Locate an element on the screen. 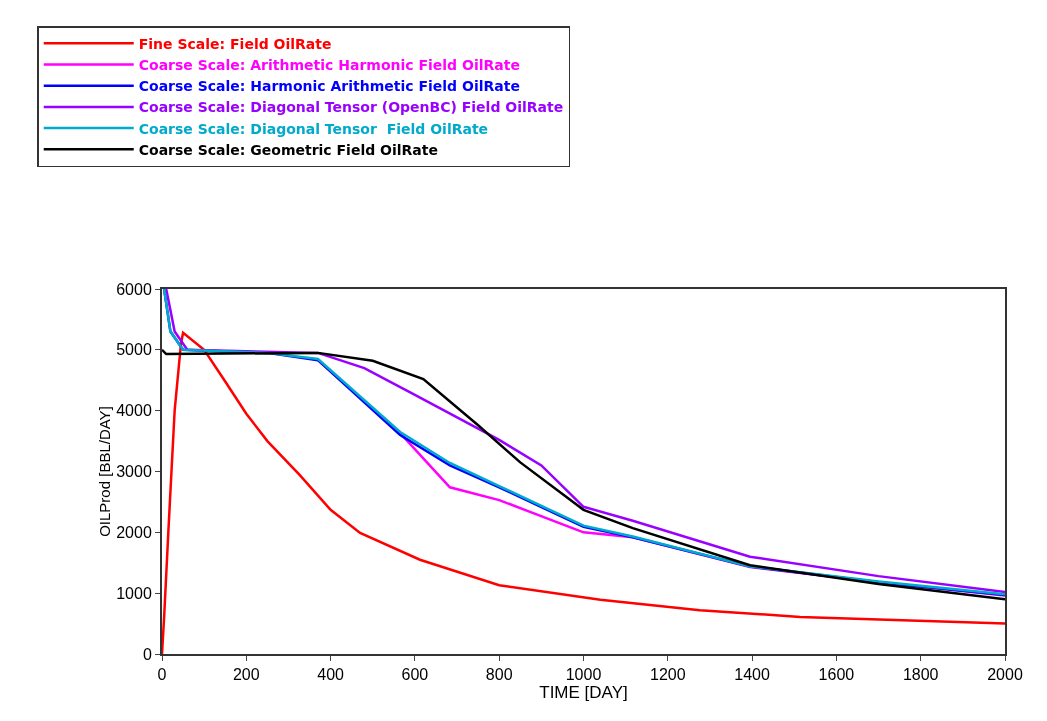  text: Coarse Scale: Geometric Field OilRate is located at coordinates (288, 149).